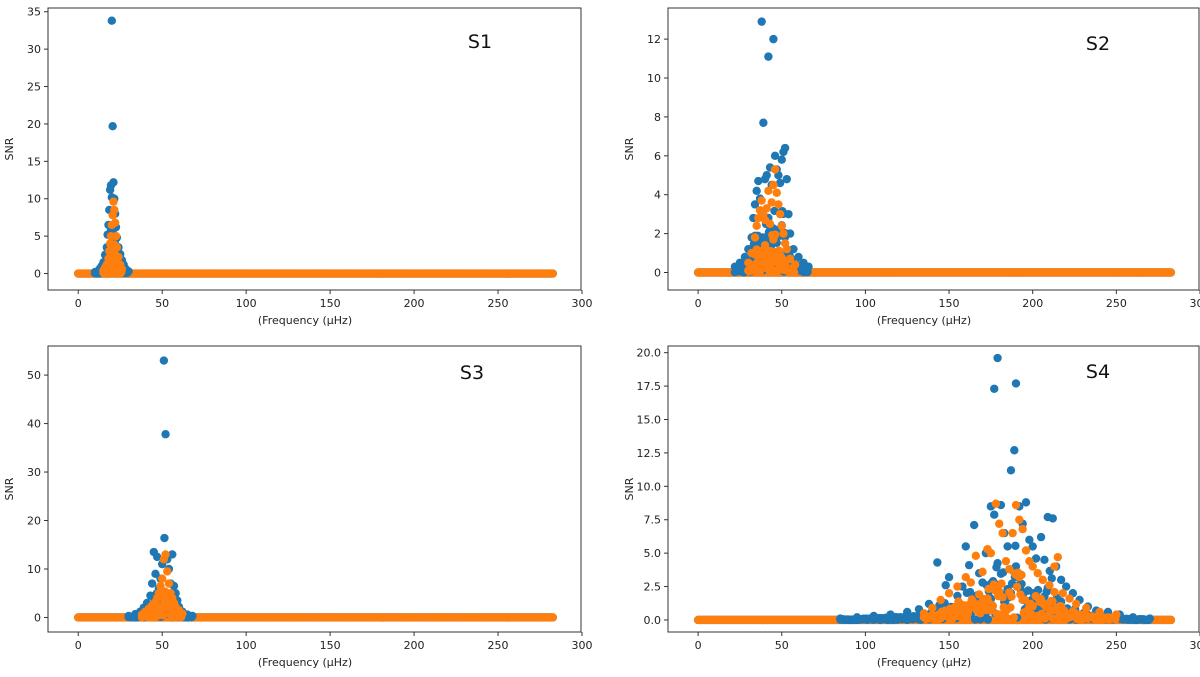 The image size is (1200, 677). What do you see at coordinates (34, 49) in the screenshot?
I see `y-tick-label: 30` at bounding box center [34, 49].